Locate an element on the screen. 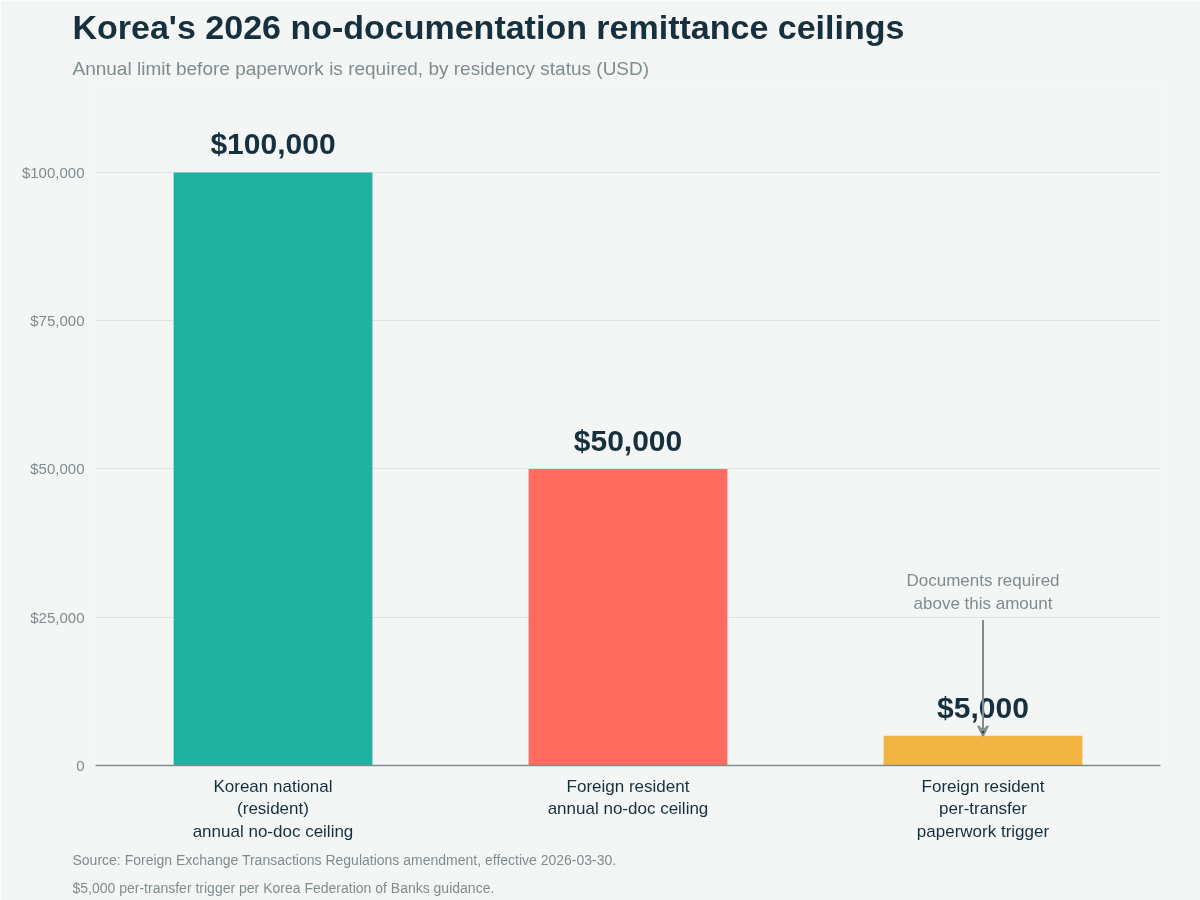 This screenshot has height=900, width=1200. source-note: Source: Foreign Exchange Transactions Regulations amendment, effective 2026-03-30. is located at coordinates (344, 859).